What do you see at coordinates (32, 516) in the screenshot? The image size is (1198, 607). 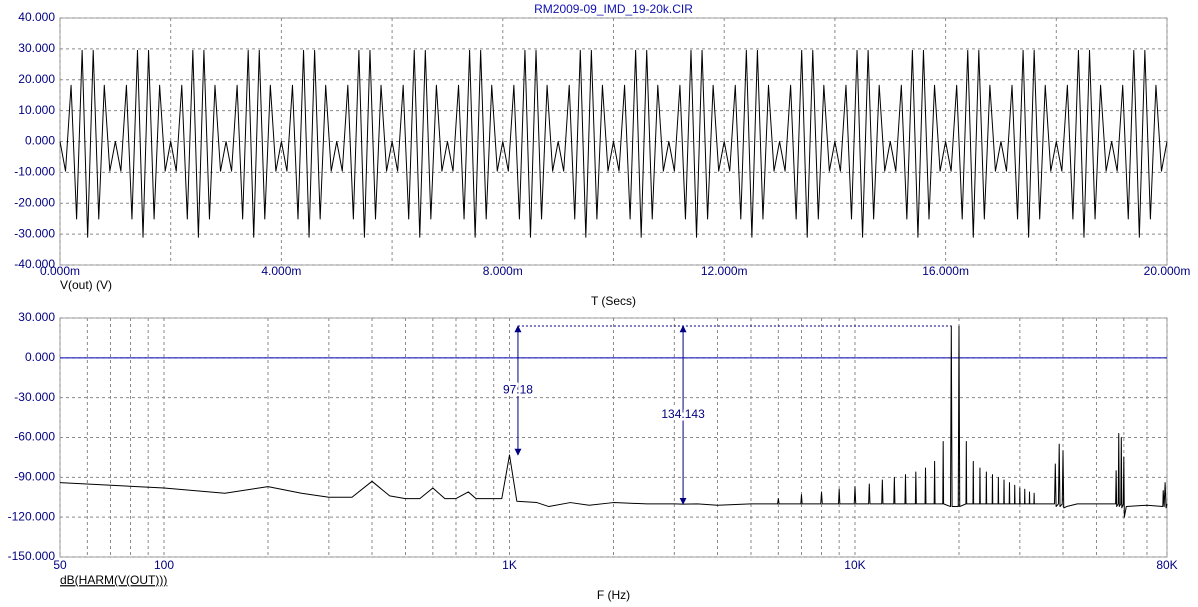 I see `y-tick-label: -120.000` at bounding box center [32, 516].